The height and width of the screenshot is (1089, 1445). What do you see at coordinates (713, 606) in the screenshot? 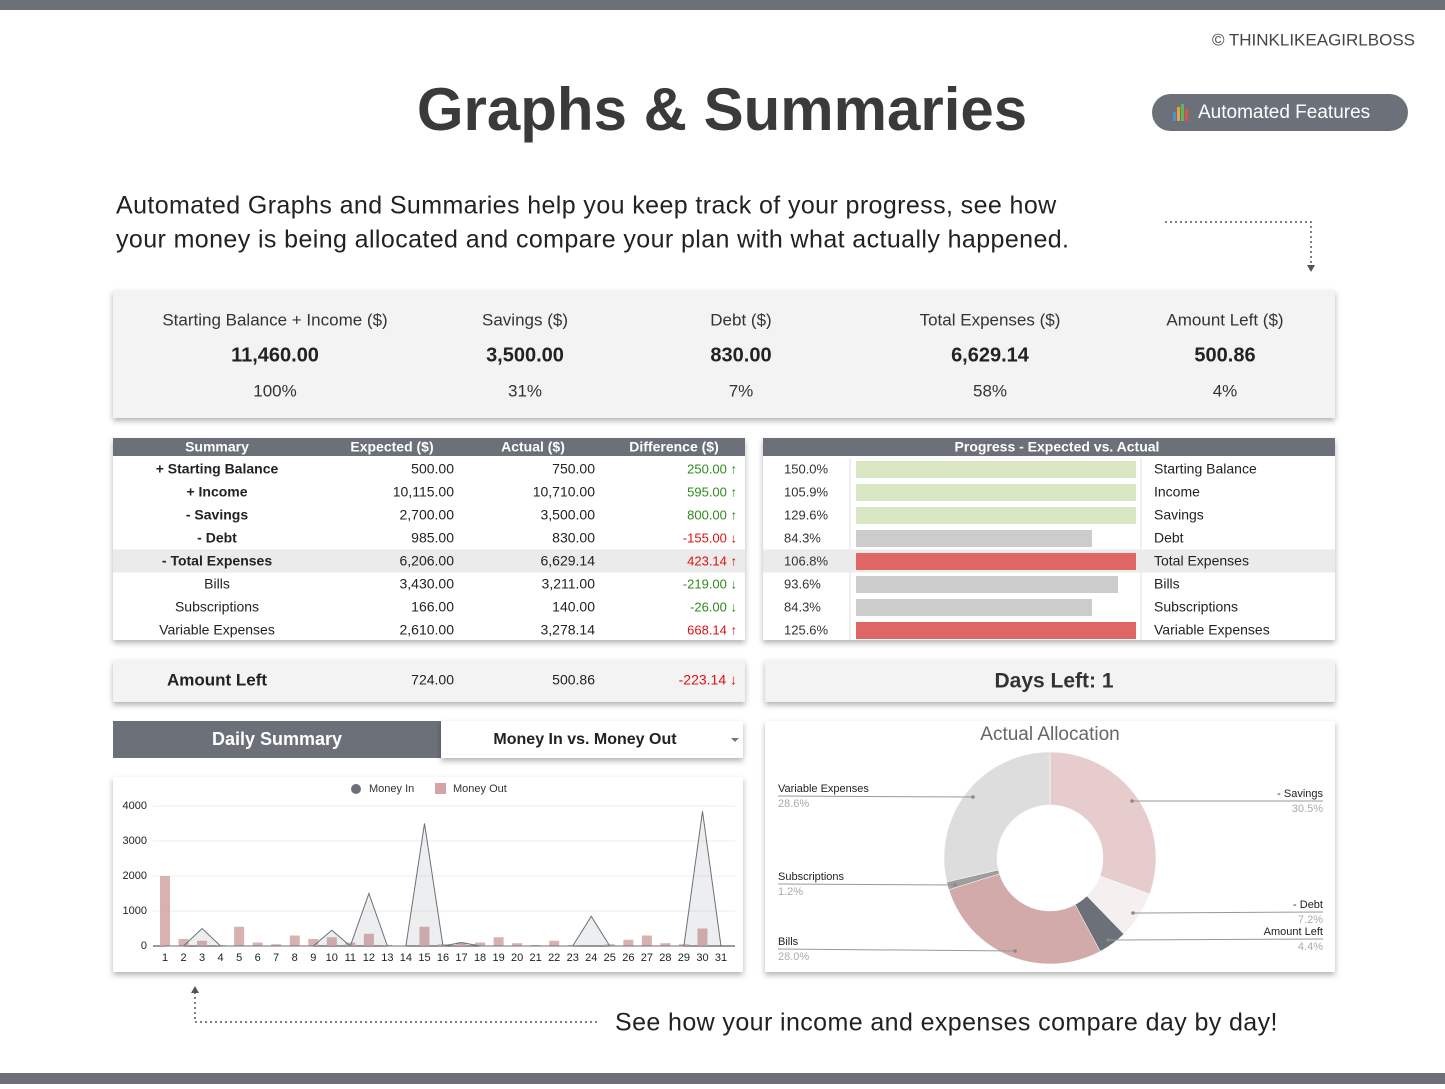
I see `table-cell: -26.00 ↓` at bounding box center [713, 606].